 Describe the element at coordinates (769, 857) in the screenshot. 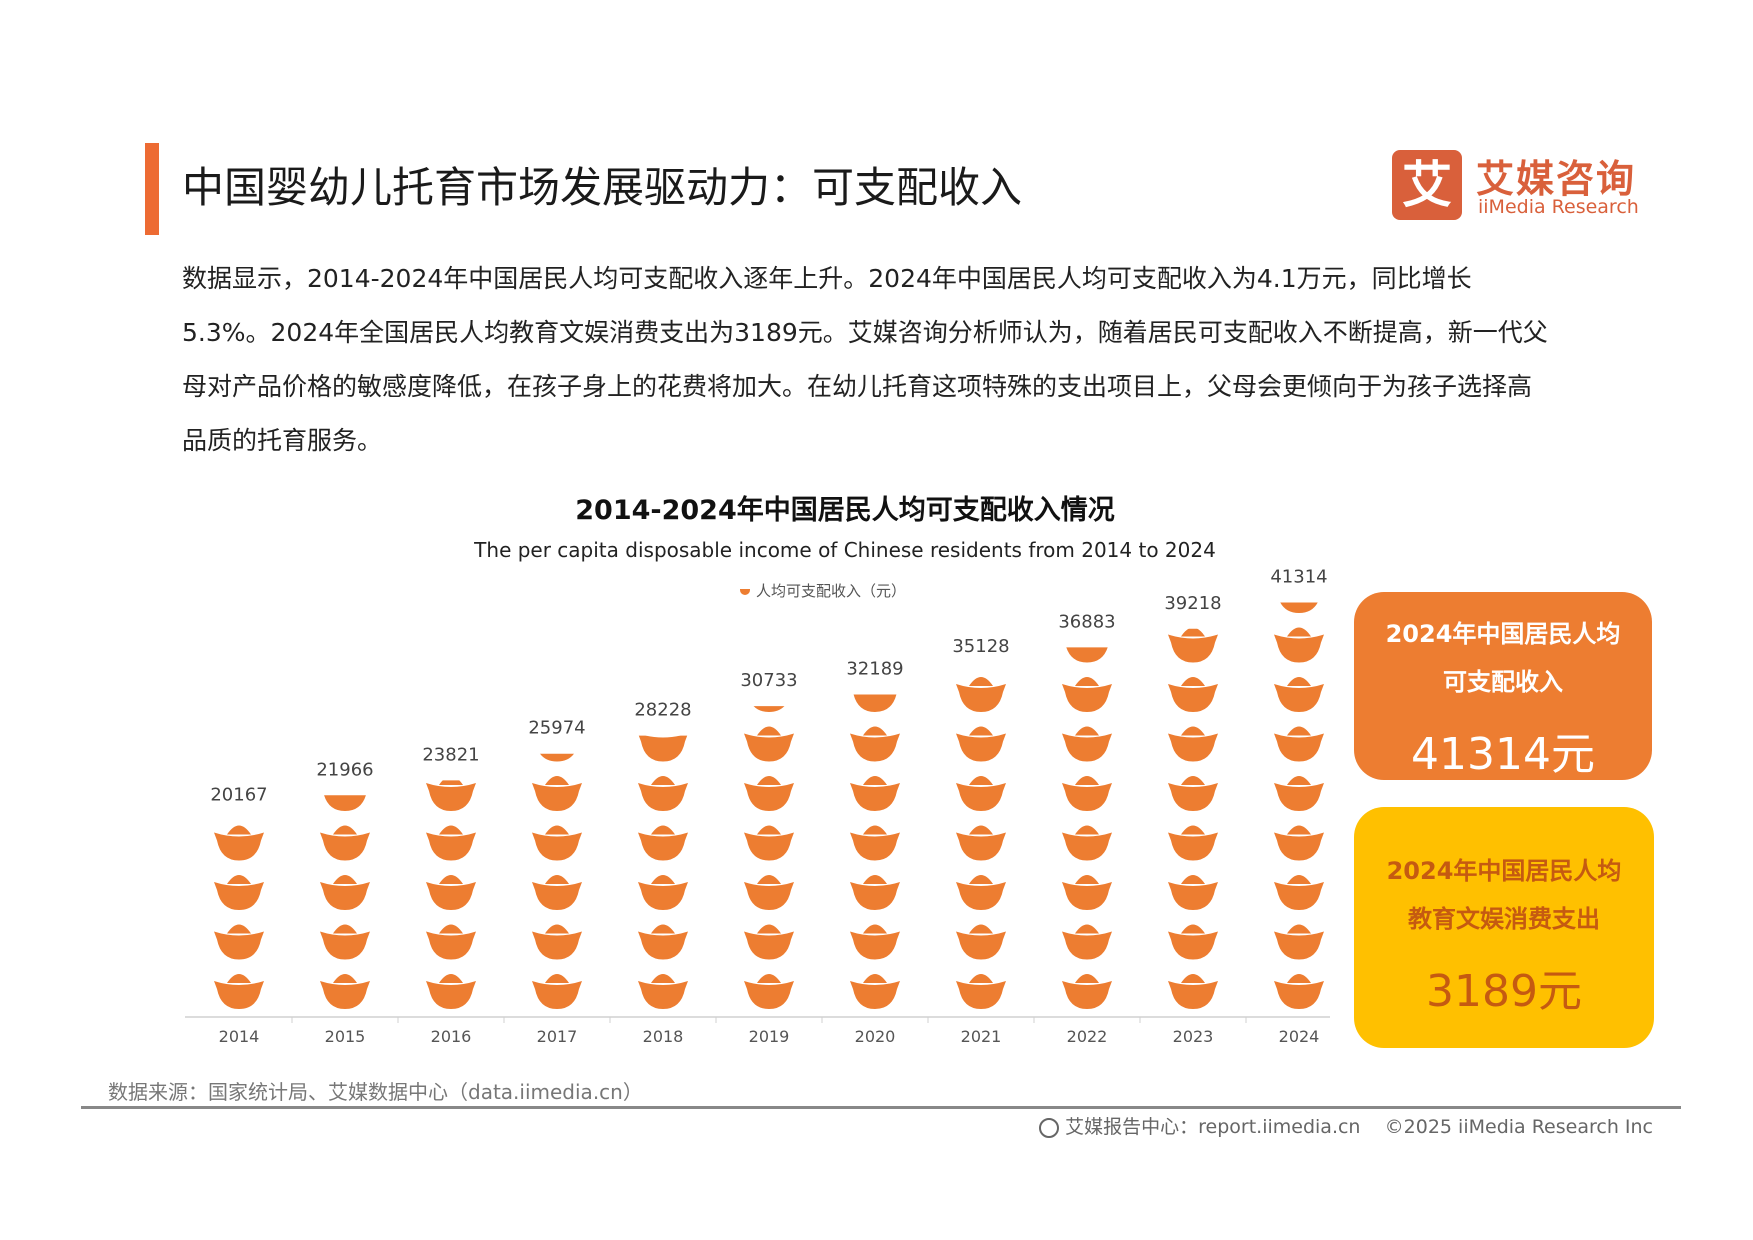

I see `bar-2019` at that location.